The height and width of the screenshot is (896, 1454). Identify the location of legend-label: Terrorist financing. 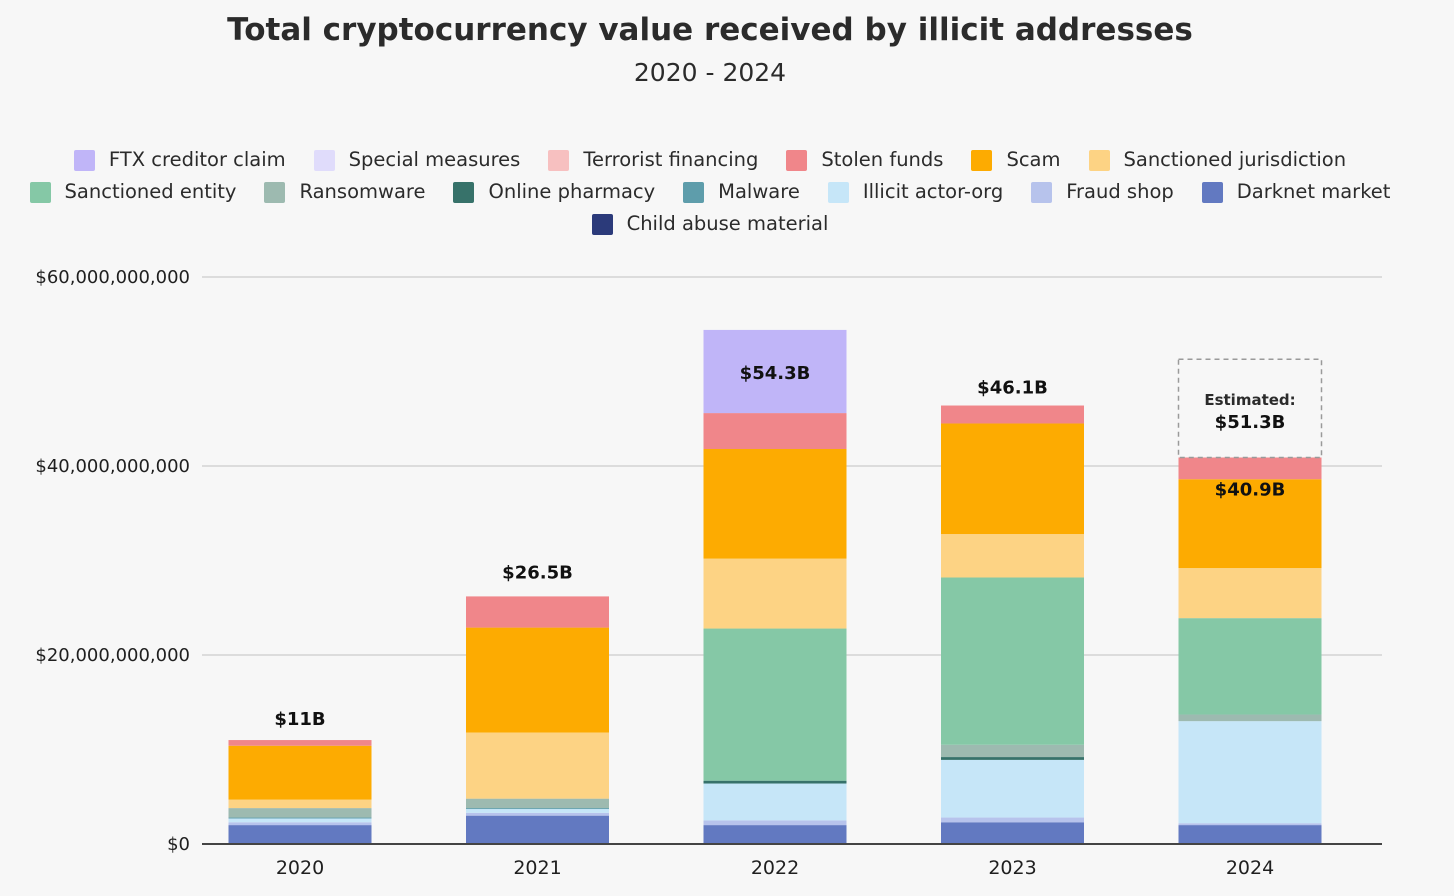
(671, 159).